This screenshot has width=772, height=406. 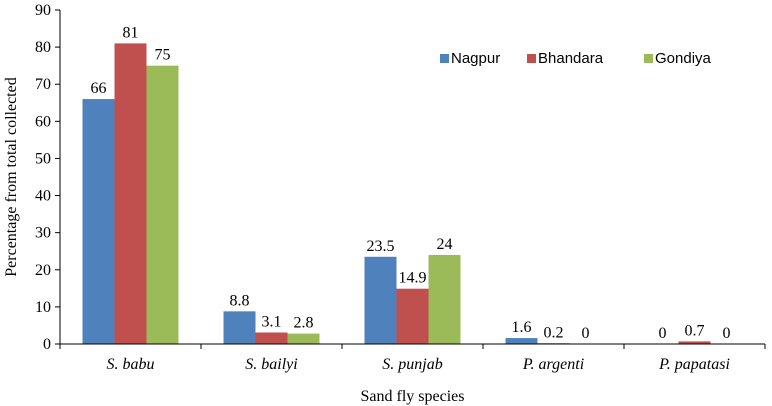 What do you see at coordinates (43, 158) in the screenshot?
I see `y-tick-label: 50` at bounding box center [43, 158].